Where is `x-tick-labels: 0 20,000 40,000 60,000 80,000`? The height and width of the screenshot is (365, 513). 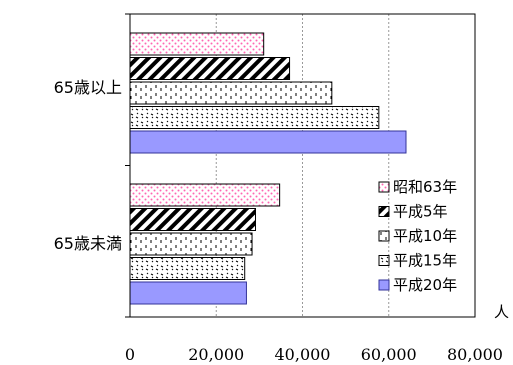 x-tick-labels: 0 20,000 40,000 60,000 80,000 is located at coordinates (314, 354).